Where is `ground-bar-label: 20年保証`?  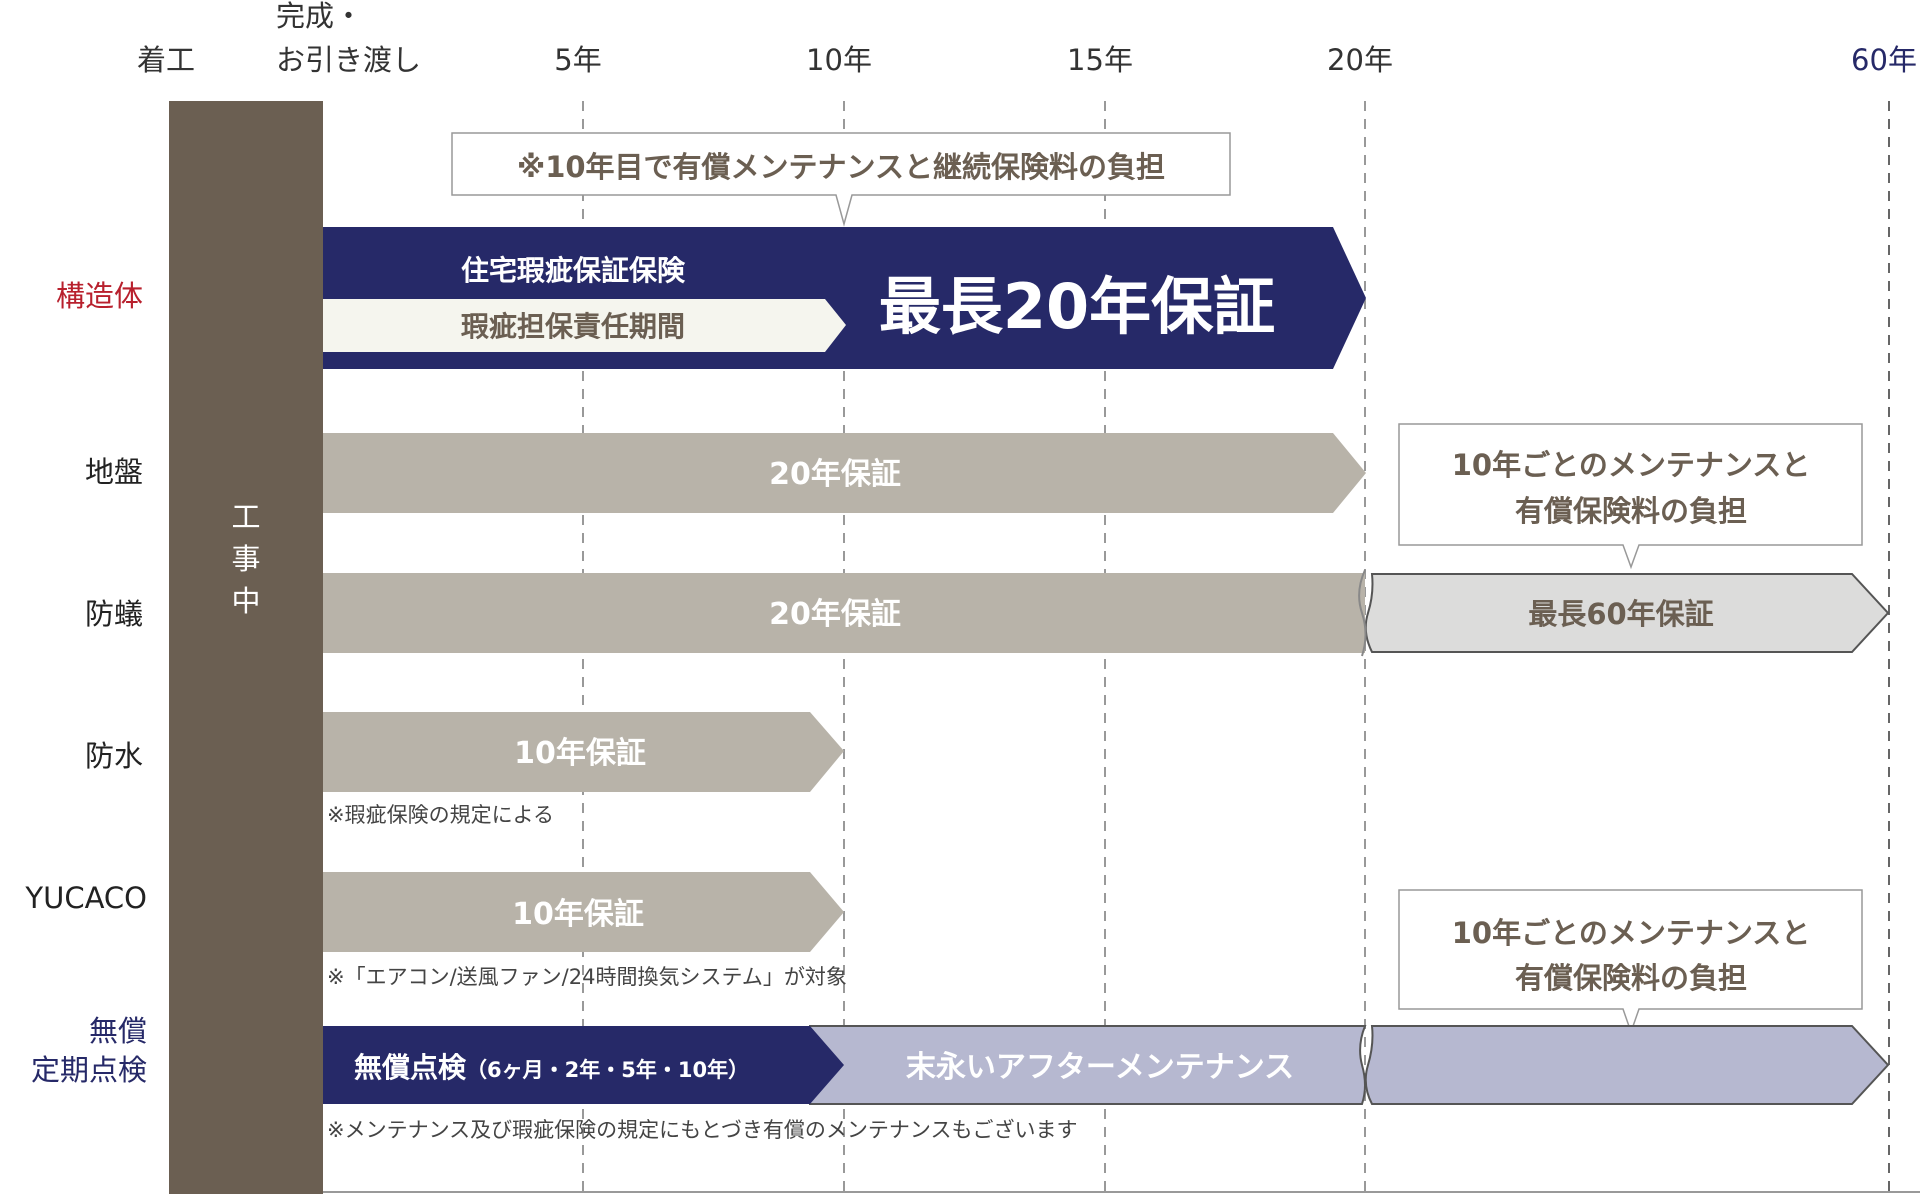
ground-bar-label: 20年保証 is located at coordinates (835, 474).